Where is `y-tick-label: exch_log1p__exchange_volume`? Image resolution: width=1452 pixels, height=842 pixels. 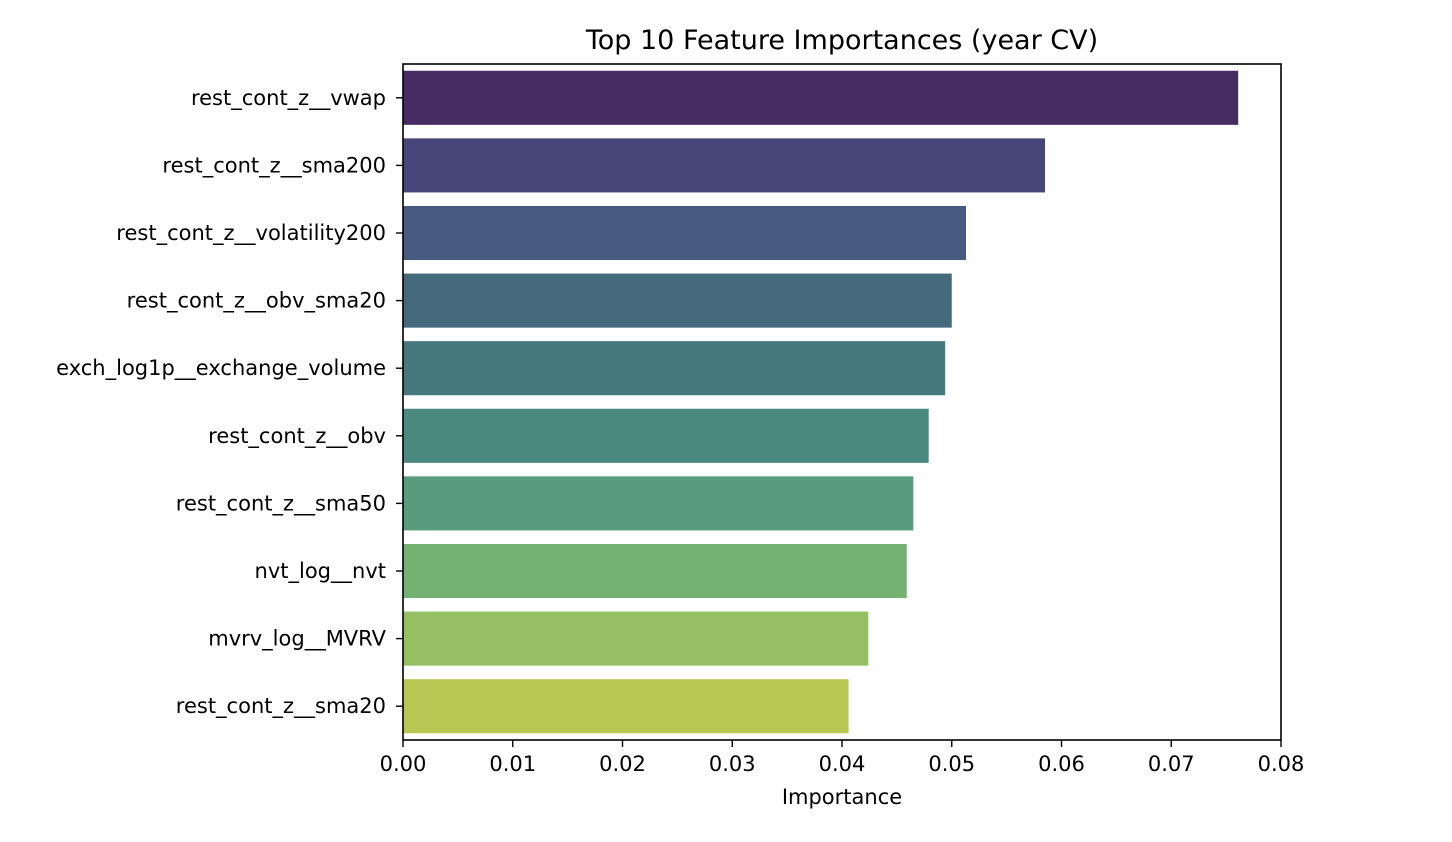
y-tick-label: exch_log1p__exchange_volume is located at coordinates (221, 368).